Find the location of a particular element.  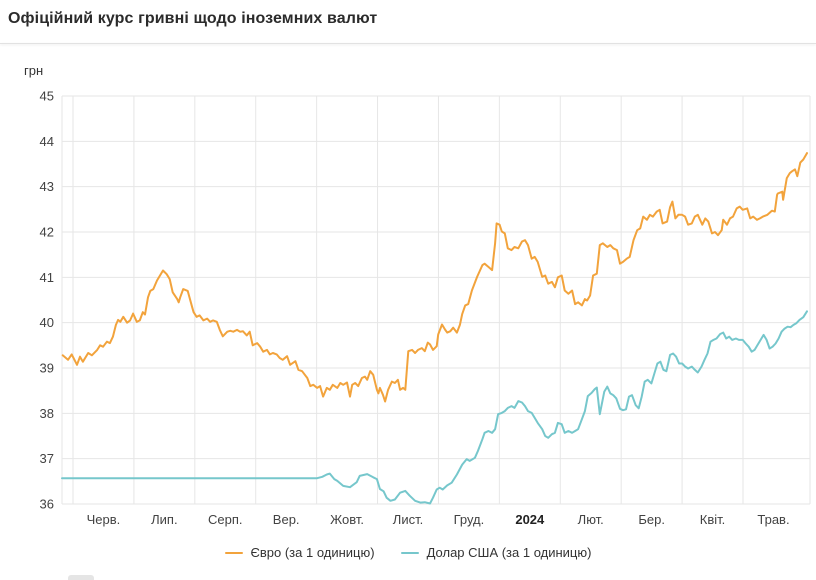

x-axis-tick-label: Груд. is located at coordinates (469, 519).